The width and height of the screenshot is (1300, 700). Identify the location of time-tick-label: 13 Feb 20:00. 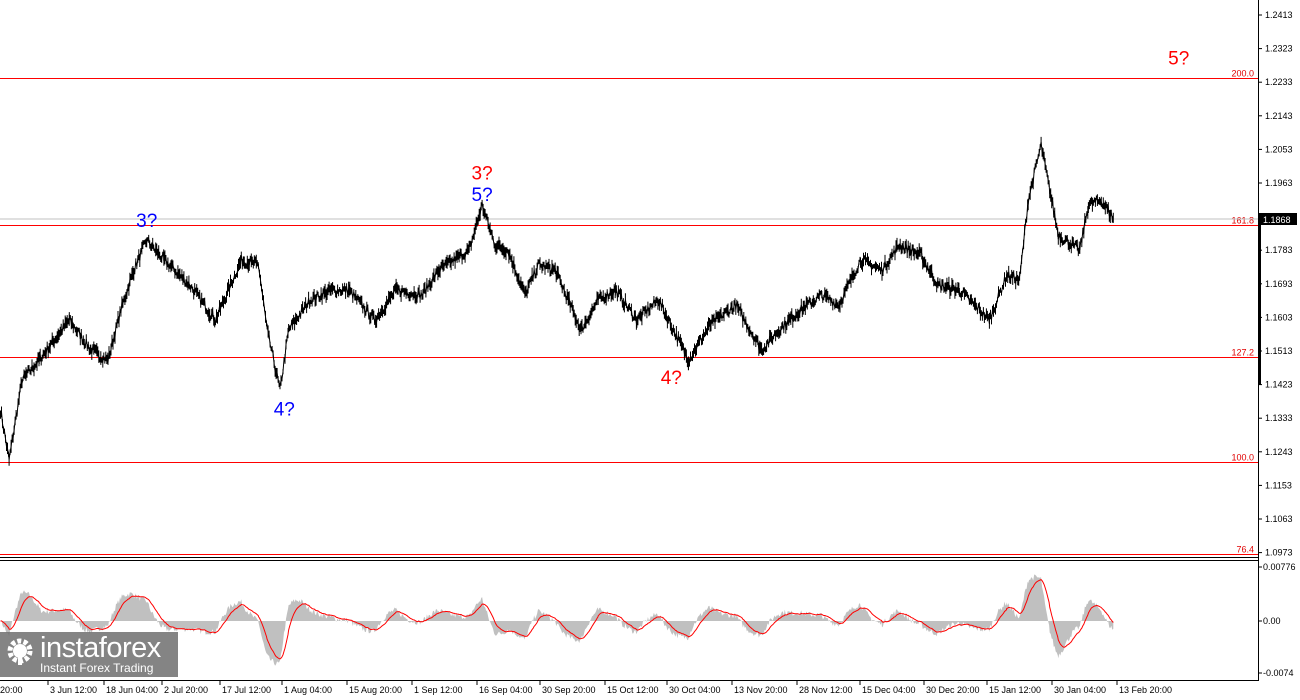
(1145, 690).